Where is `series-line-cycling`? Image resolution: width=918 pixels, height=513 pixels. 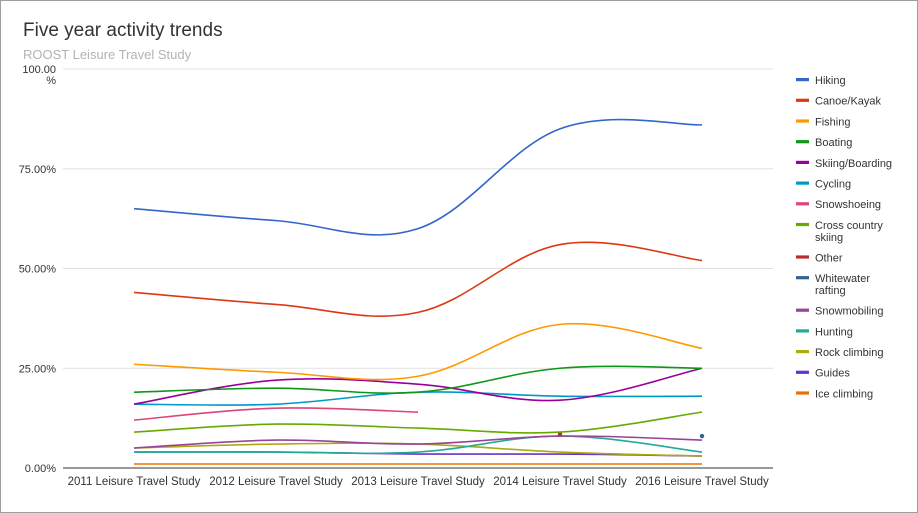 series-line-cycling is located at coordinates (418, 398).